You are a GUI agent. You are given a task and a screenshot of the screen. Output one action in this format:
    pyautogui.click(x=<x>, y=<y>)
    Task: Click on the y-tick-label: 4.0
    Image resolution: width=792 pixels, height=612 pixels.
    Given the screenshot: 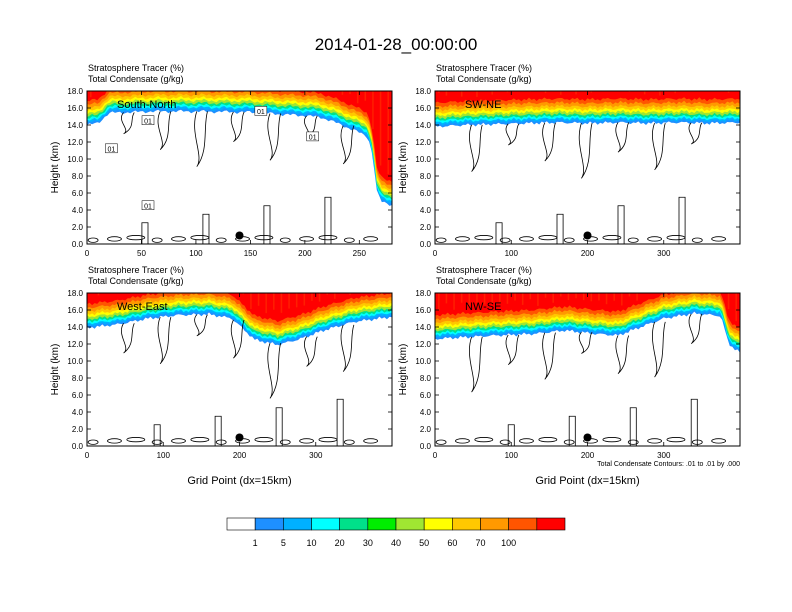 What is the action you would take?
    pyautogui.click(x=78, y=412)
    